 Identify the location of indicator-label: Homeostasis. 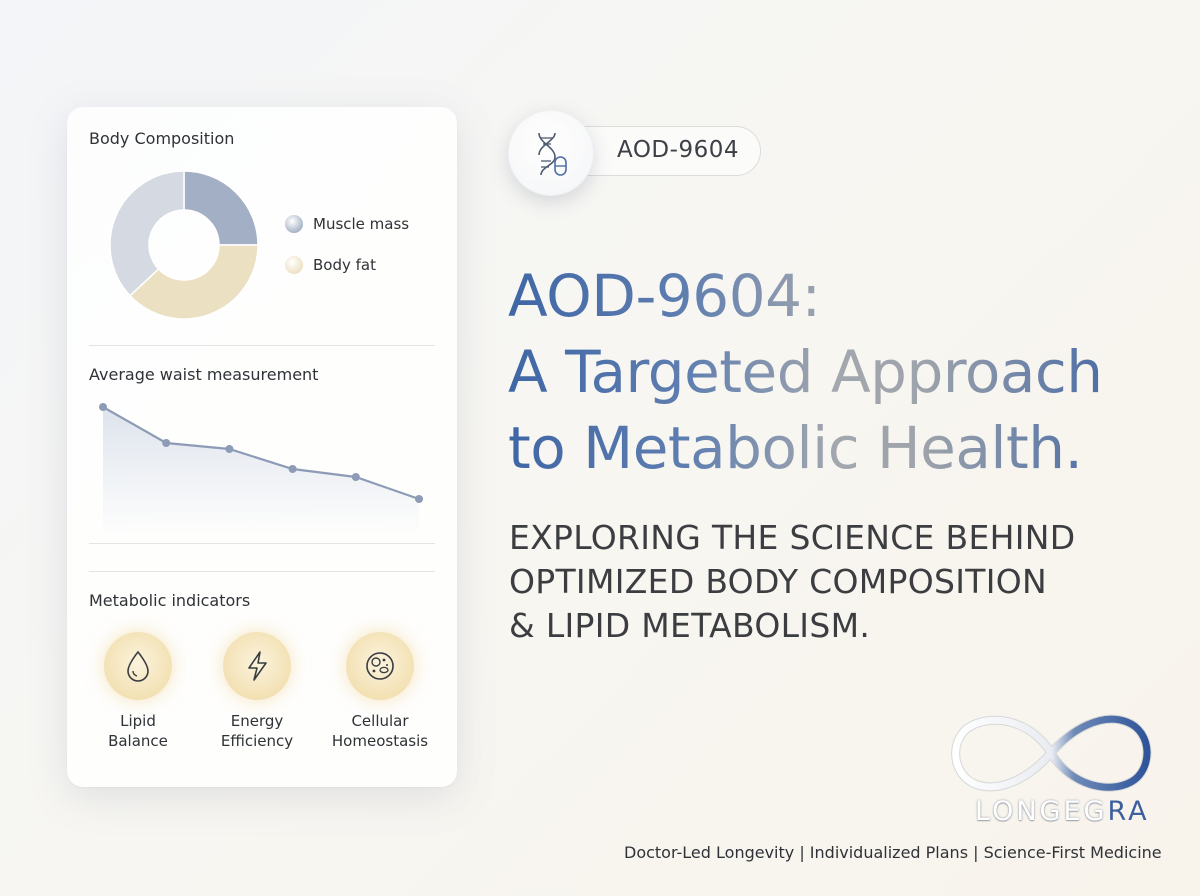
(380, 741).